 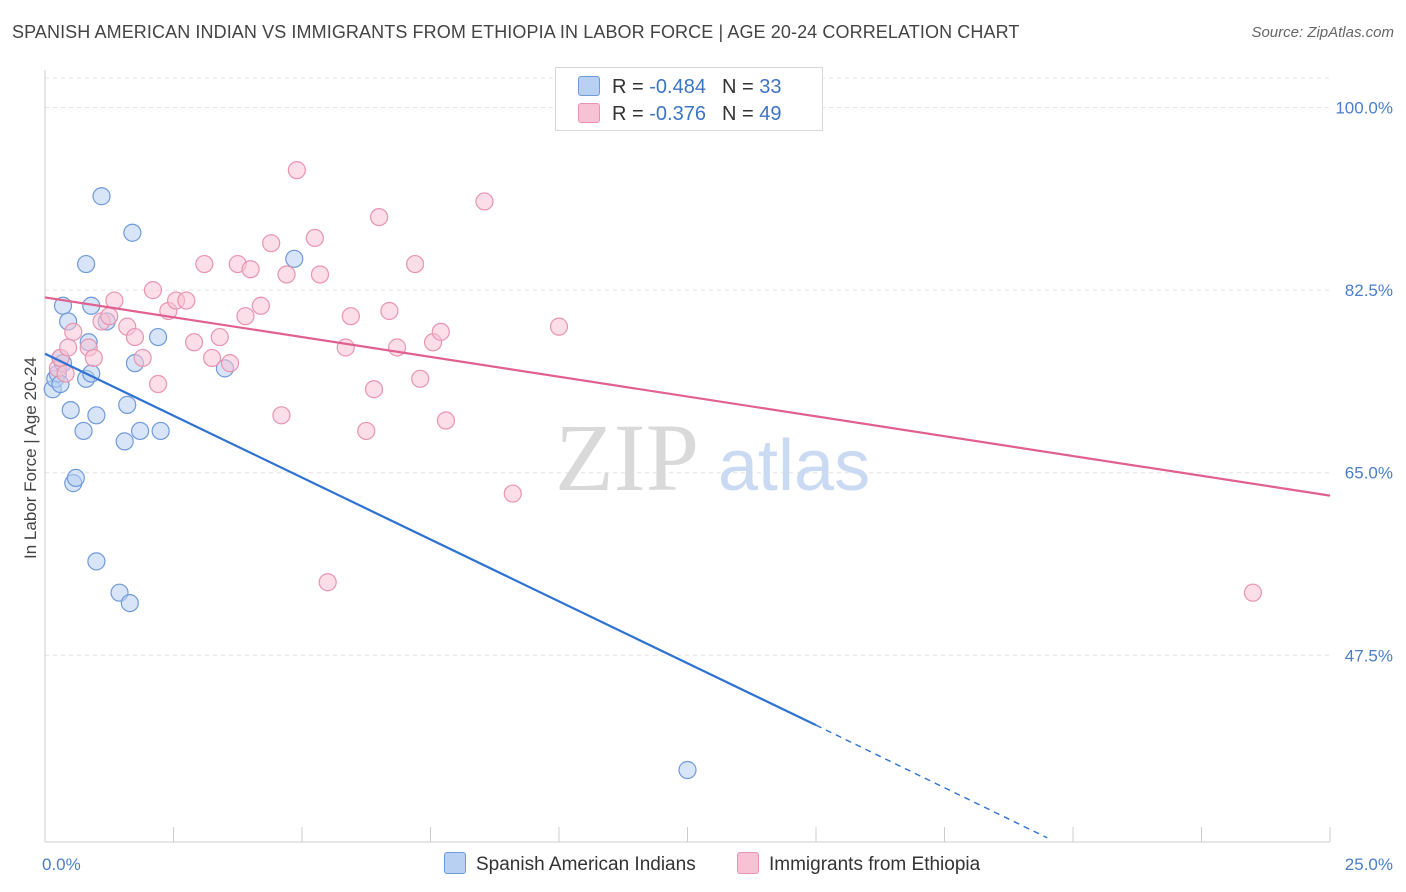 I want to click on watermark-atlas: atlas, so click(x=794, y=466).